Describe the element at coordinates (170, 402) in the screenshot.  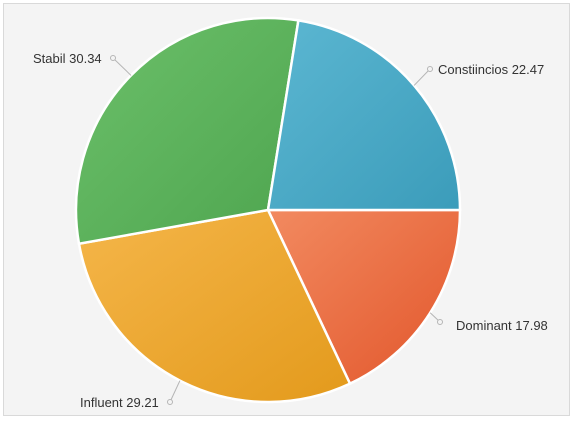
I see `leader-dot-influent` at that location.